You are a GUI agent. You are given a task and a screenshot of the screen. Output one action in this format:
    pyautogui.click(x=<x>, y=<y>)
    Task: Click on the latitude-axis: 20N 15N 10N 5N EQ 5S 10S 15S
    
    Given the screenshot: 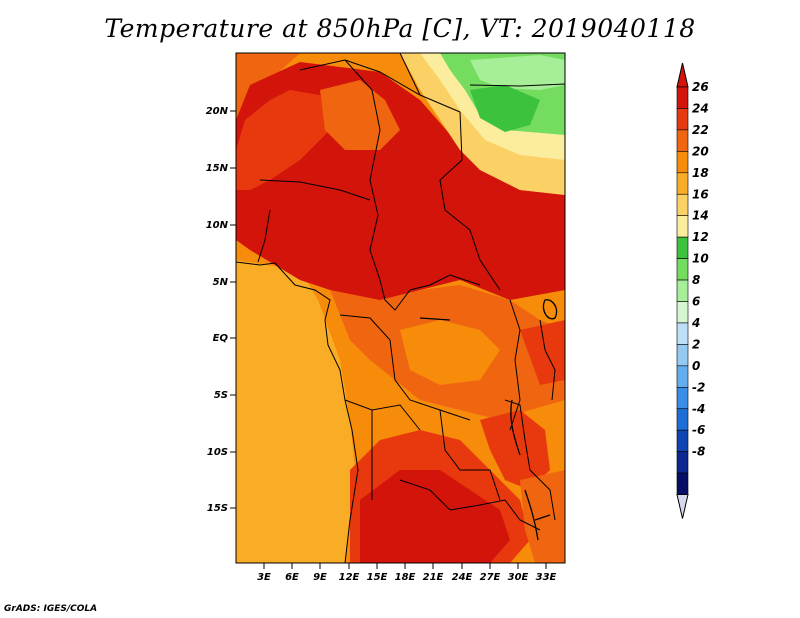 What is the action you would take?
    pyautogui.click(x=221, y=310)
    